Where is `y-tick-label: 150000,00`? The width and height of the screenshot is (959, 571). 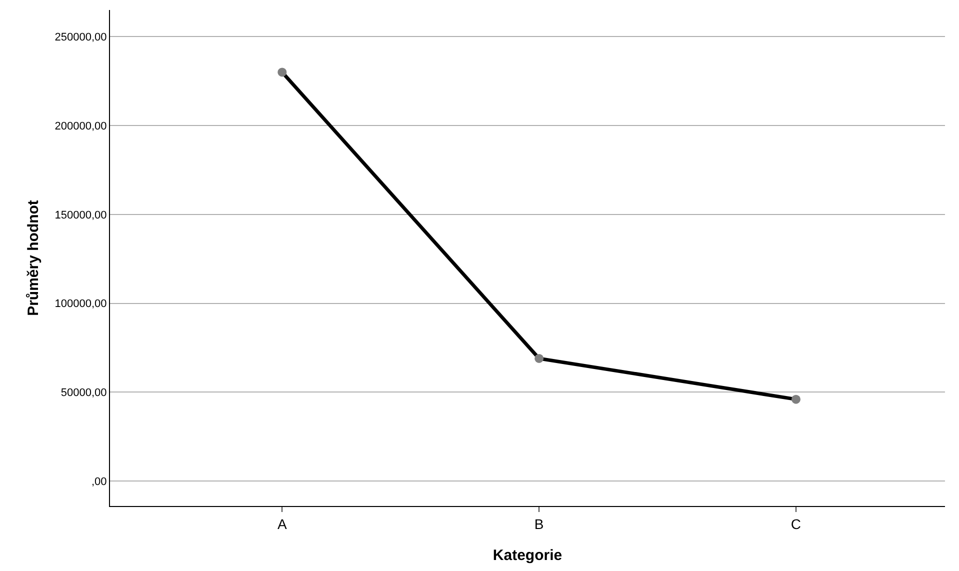
y-tick-label: 150000,00 is located at coordinates (80, 215).